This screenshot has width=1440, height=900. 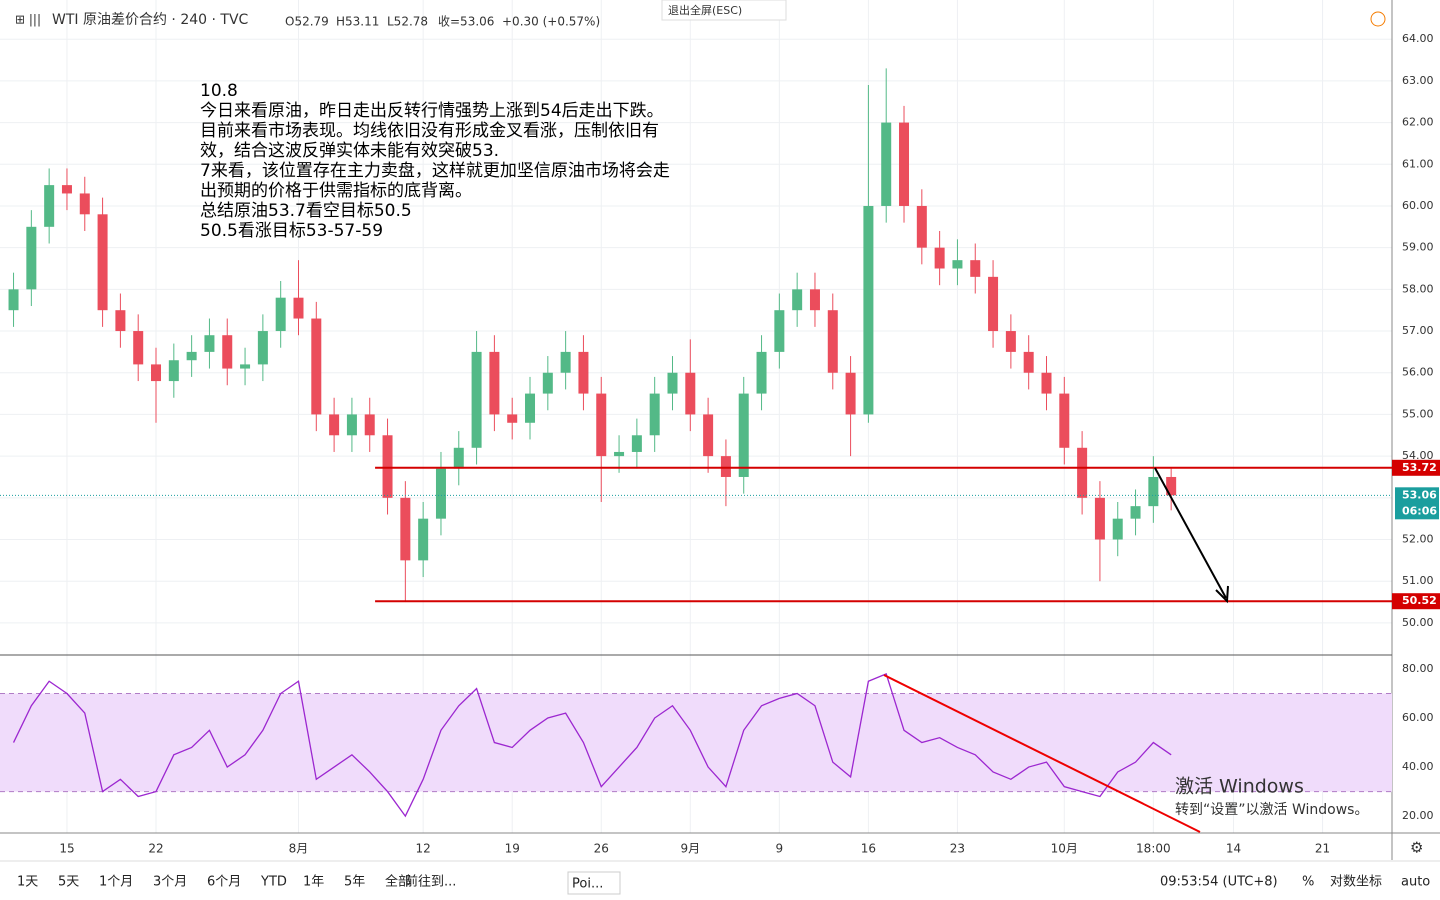 I want to click on exit-button, so click(x=724, y=10).